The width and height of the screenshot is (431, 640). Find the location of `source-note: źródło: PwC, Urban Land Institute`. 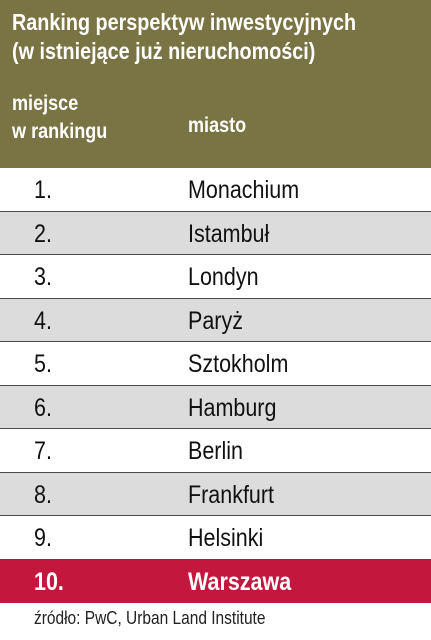

source-note: źródło: PwC, Urban Land Institute is located at coordinates (150, 618).